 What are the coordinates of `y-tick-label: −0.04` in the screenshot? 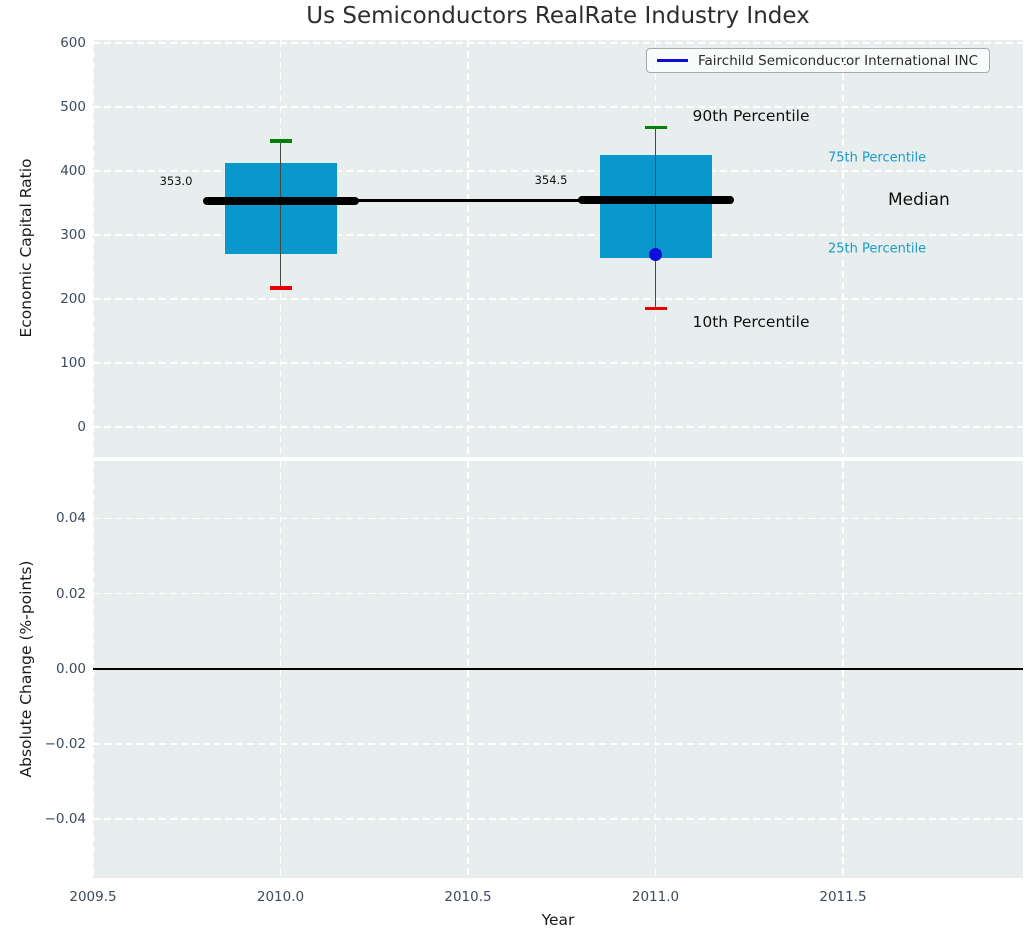 It's located at (65, 819).